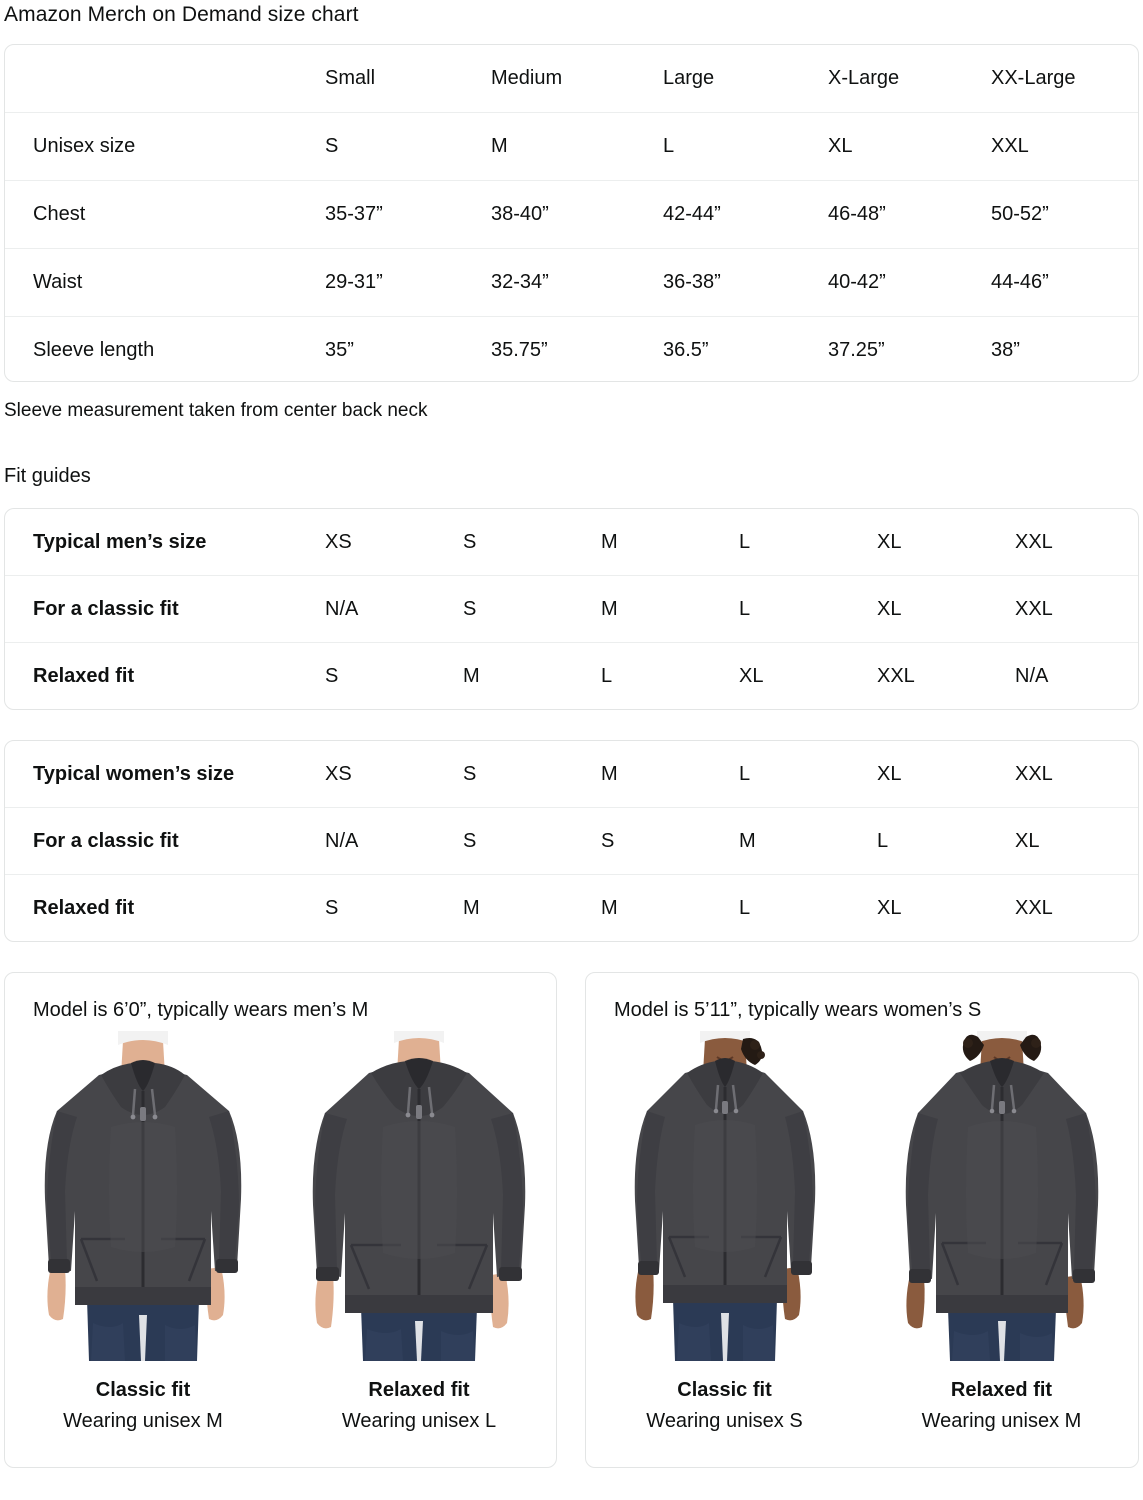 The height and width of the screenshot is (1500, 1143). What do you see at coordinates (909, 282) in the screenshot?
I see `table-cell: 40-42”` at bounding box center [909, 282].